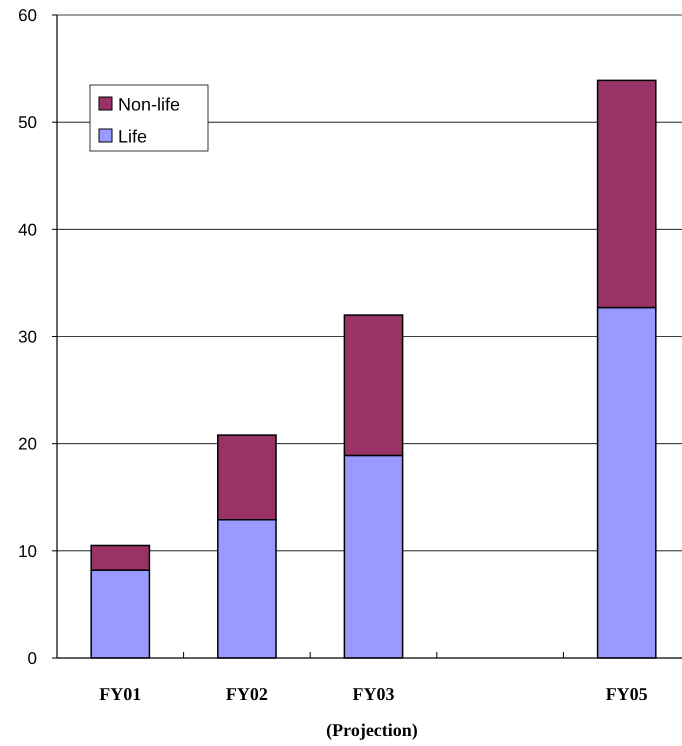 The width and height of the screenshot is (682, 746). Describe the element at coordinates (149, 104) in the screenshot. I see `legend-label: Non-life` at that location.